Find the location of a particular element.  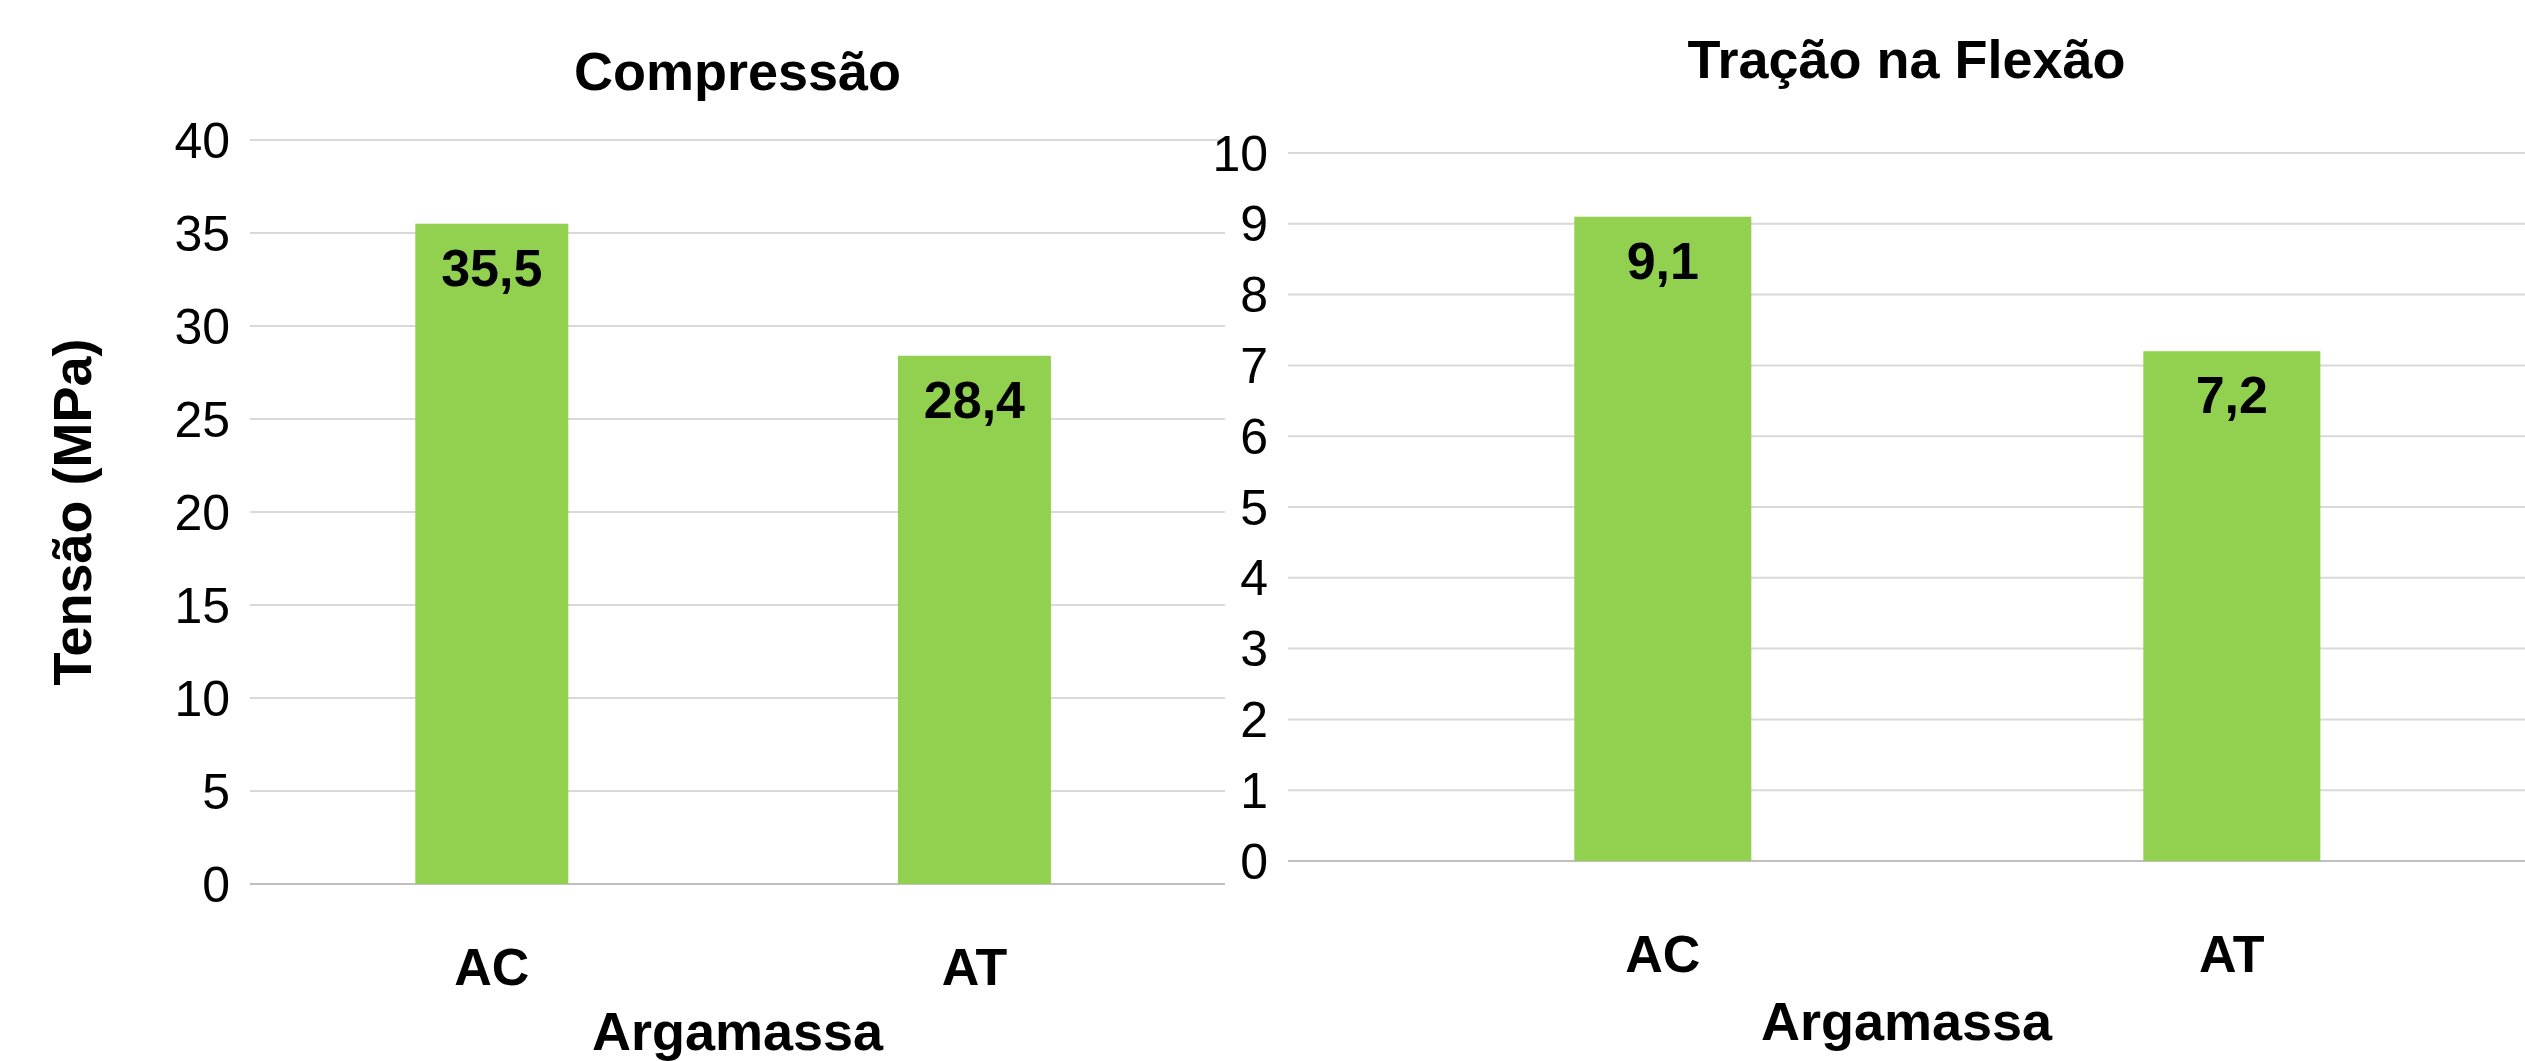

y-tick-label: 15 is located at coordinates (202, 605).